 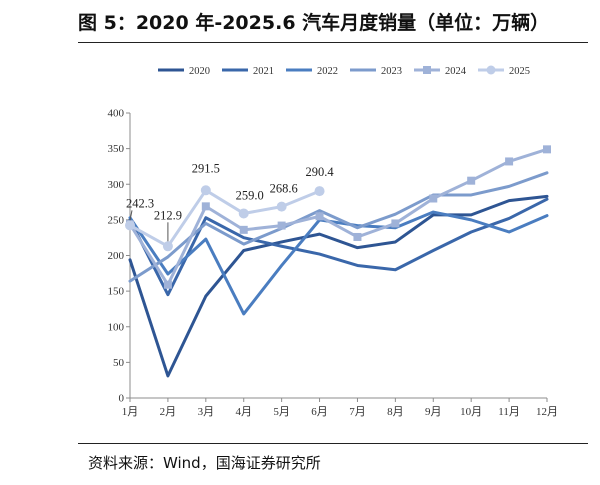 What do you see at coordinates (333, 443) in the screenshot?
I see `footer-divider` at bounding box center [333, 443].